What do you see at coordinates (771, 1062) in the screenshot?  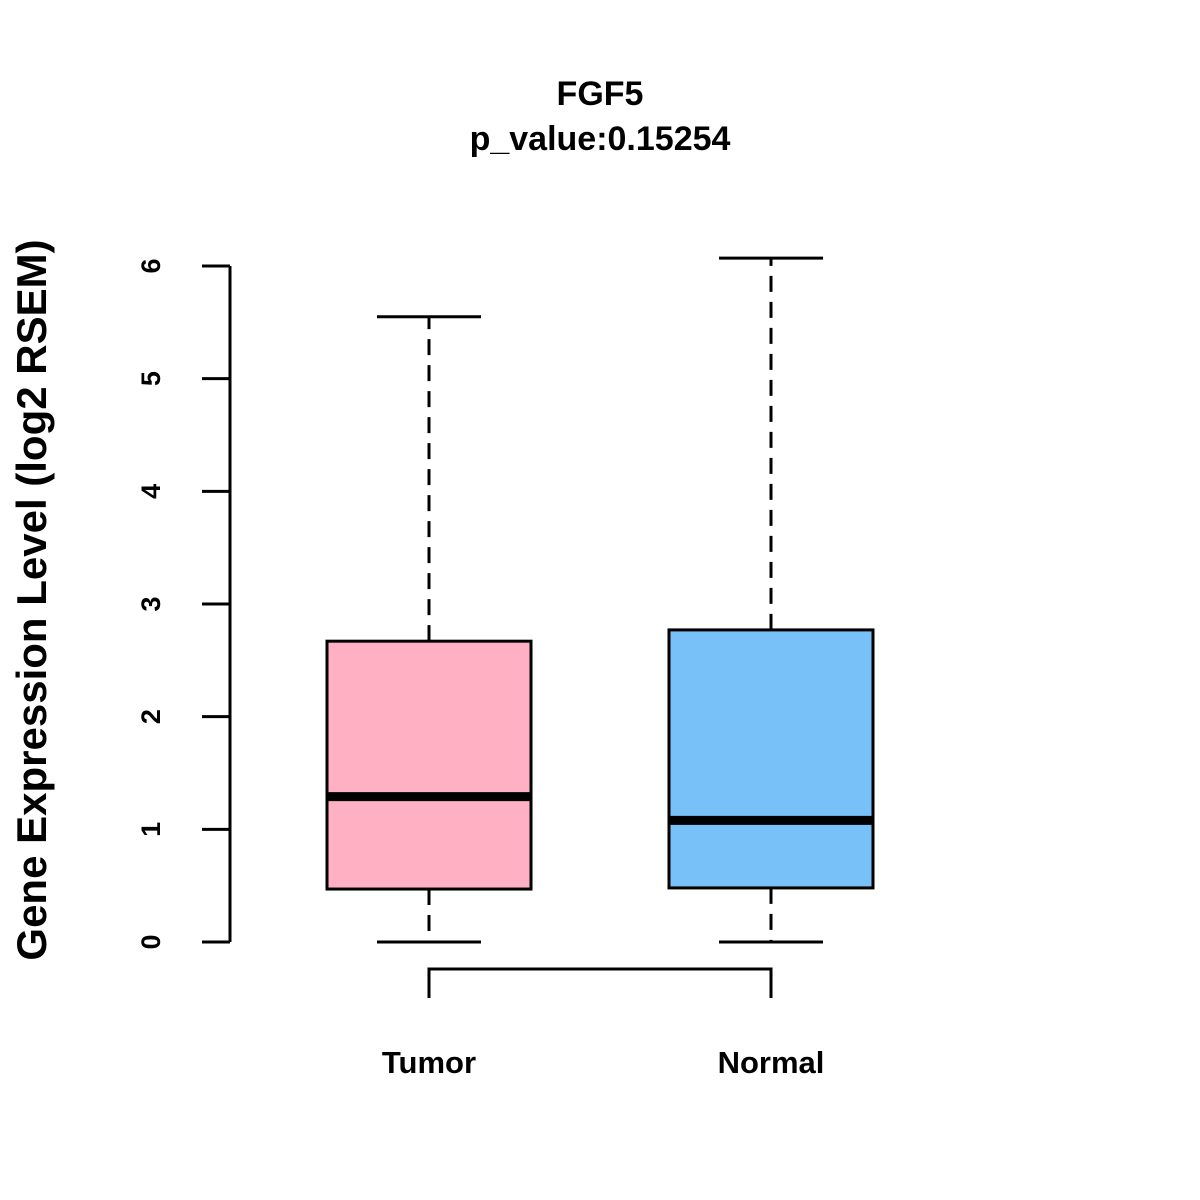 I see `x-label-normal: Normal` at bounding box center [771, 1062].